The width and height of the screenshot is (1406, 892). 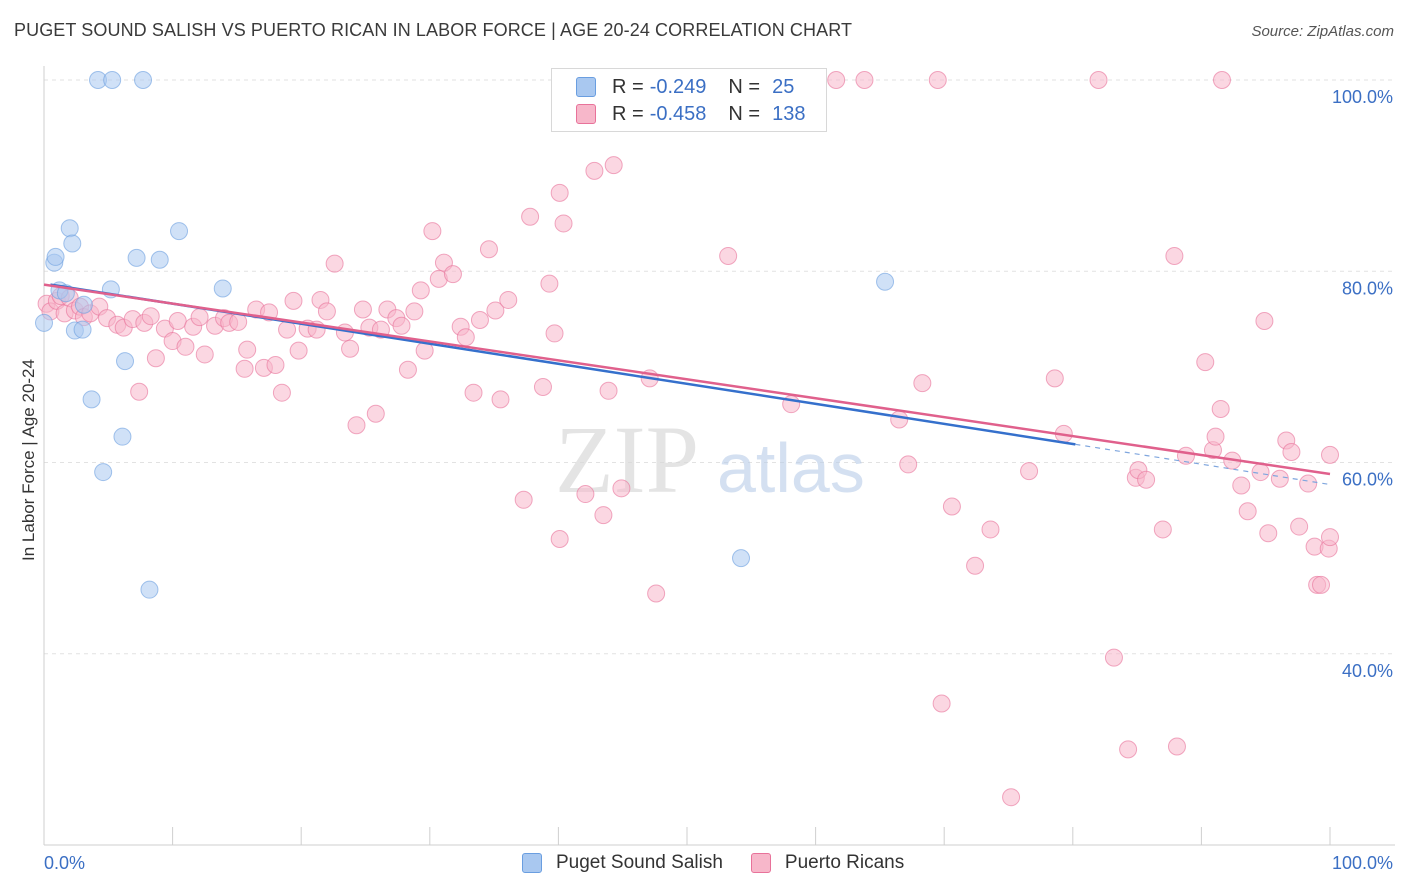 I want to click on x-tick-label: 100.0%, so click(x=1362, y=863).